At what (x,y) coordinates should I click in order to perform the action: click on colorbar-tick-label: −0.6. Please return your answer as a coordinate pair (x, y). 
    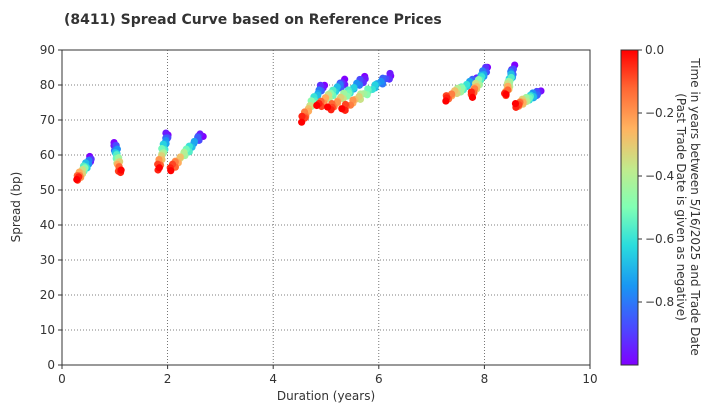
    Looking at the image, I should click on (659, 239).